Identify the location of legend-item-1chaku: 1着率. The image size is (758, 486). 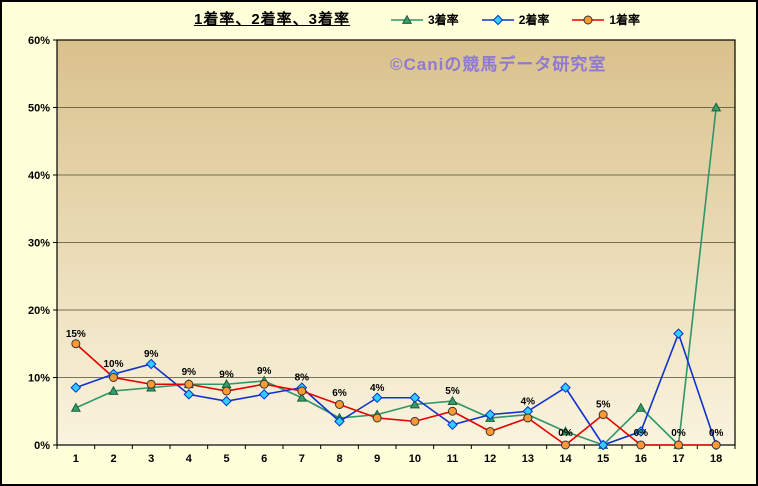
(605, 19).